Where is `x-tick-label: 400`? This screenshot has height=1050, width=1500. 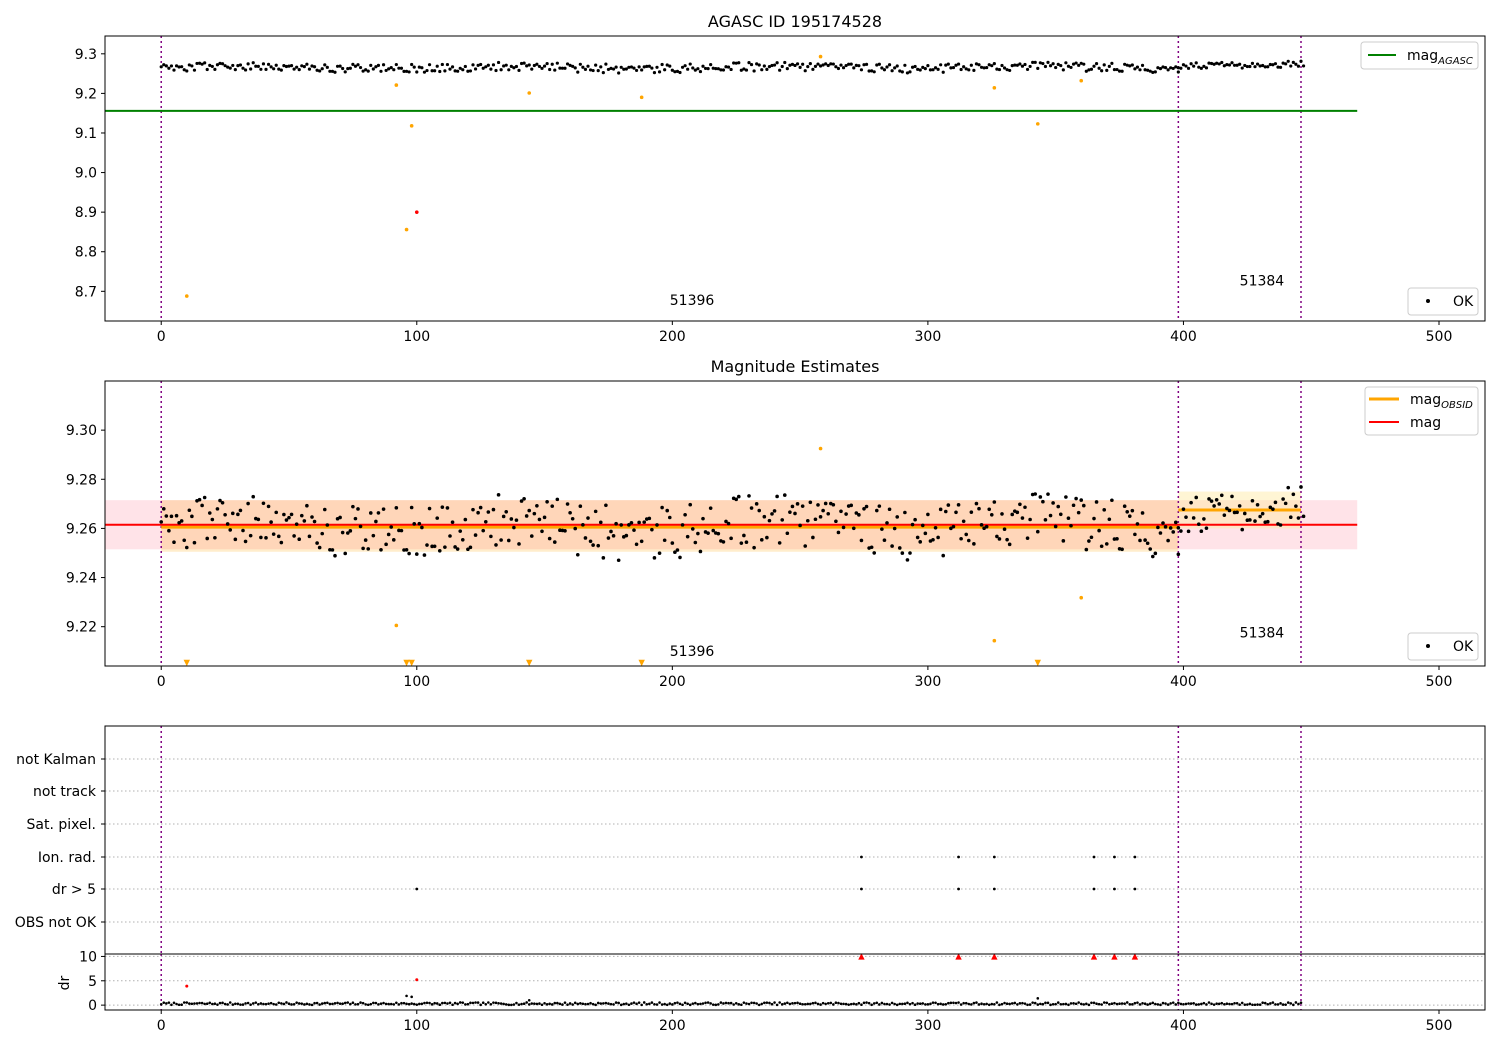 x-tick-label: 400 is located at coordinates (1183, 682).